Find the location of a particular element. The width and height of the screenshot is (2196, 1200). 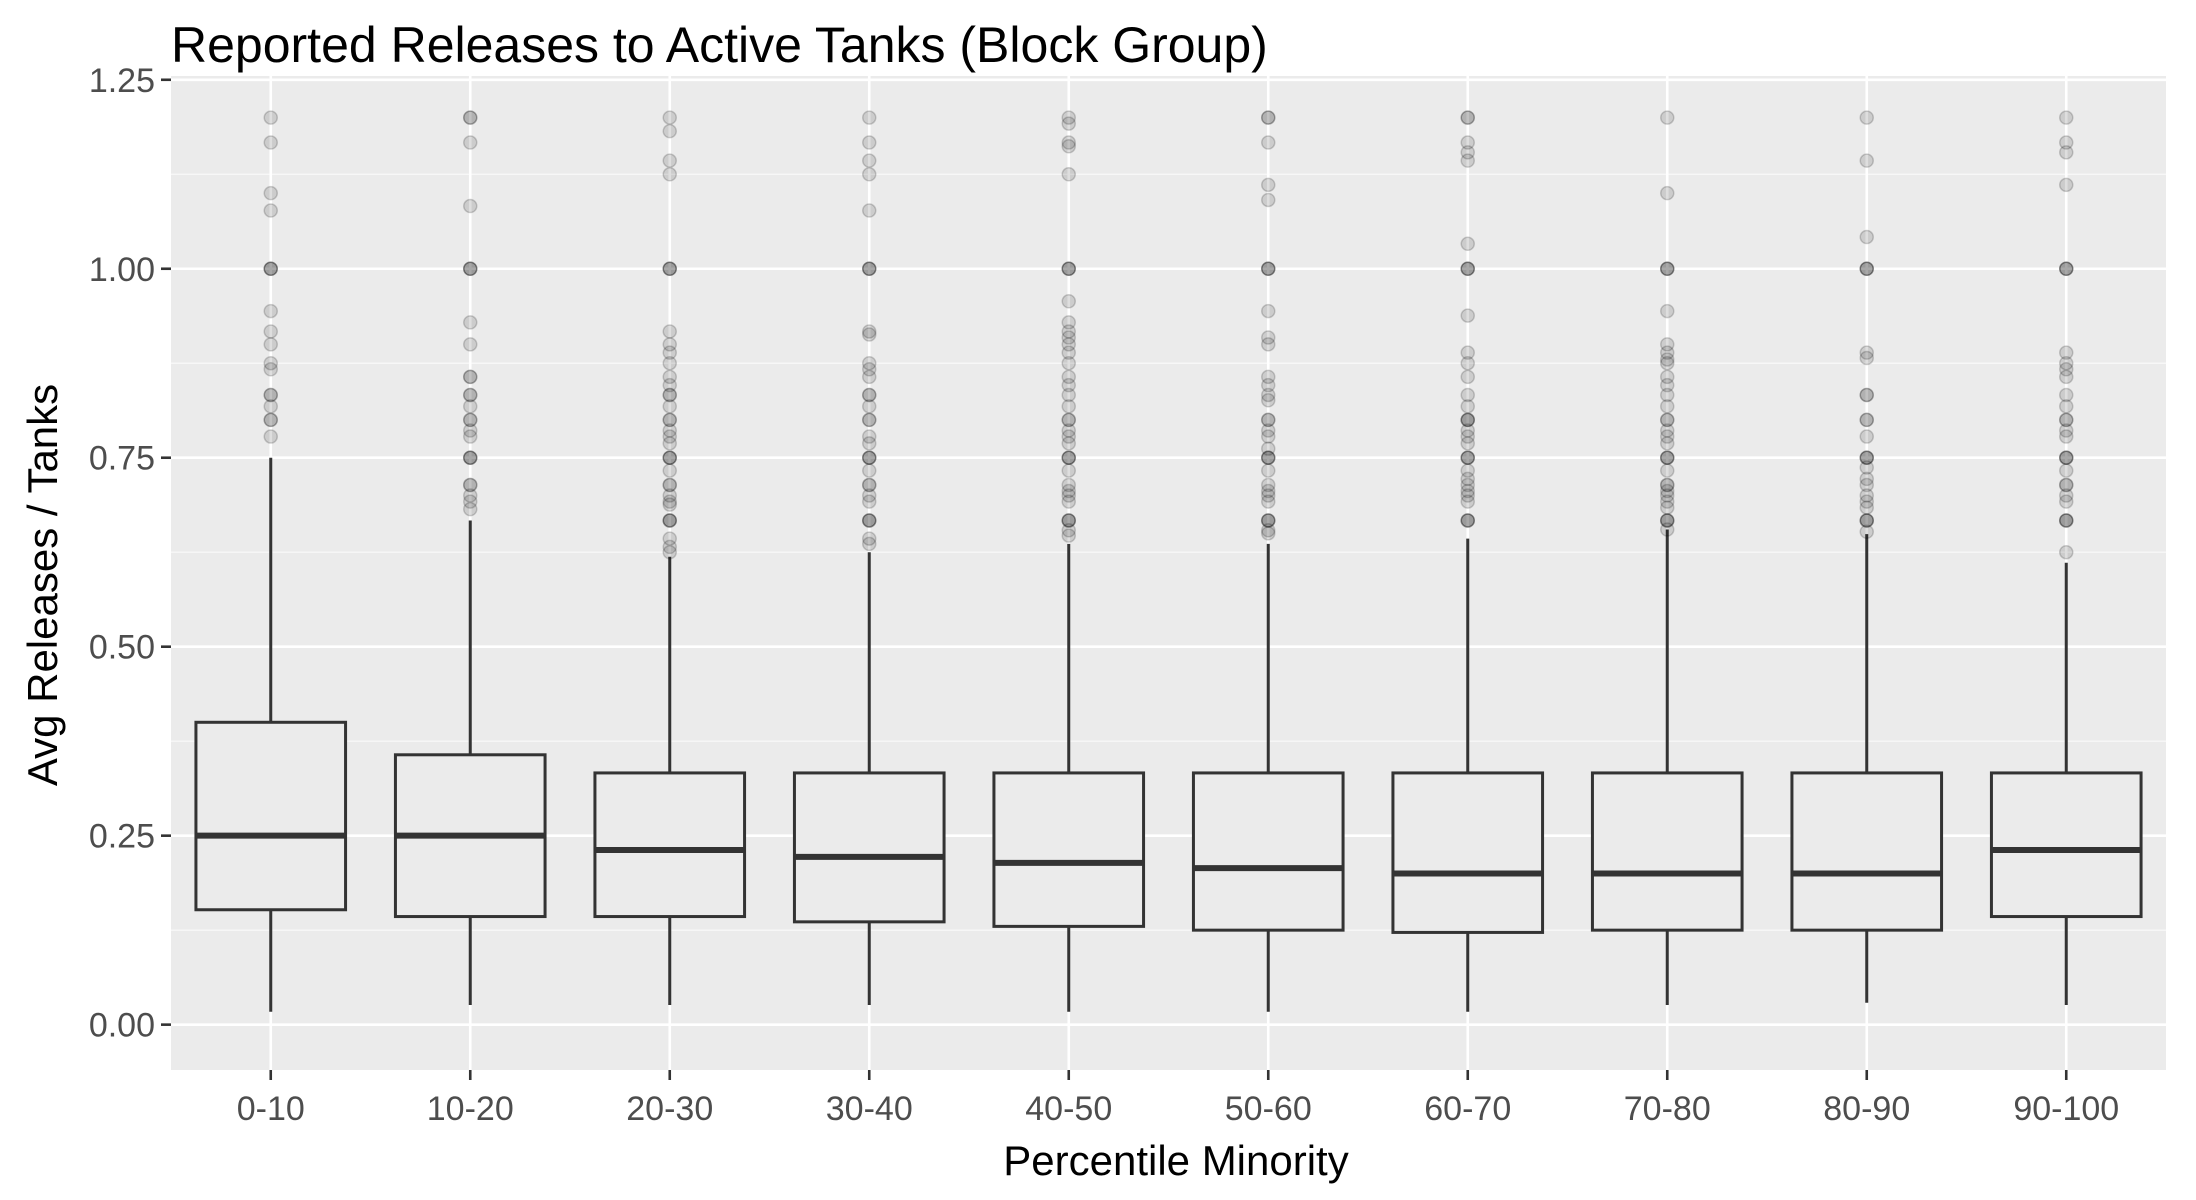

x-tick-label: 50-60 is located at coordinates (1268, 1109).